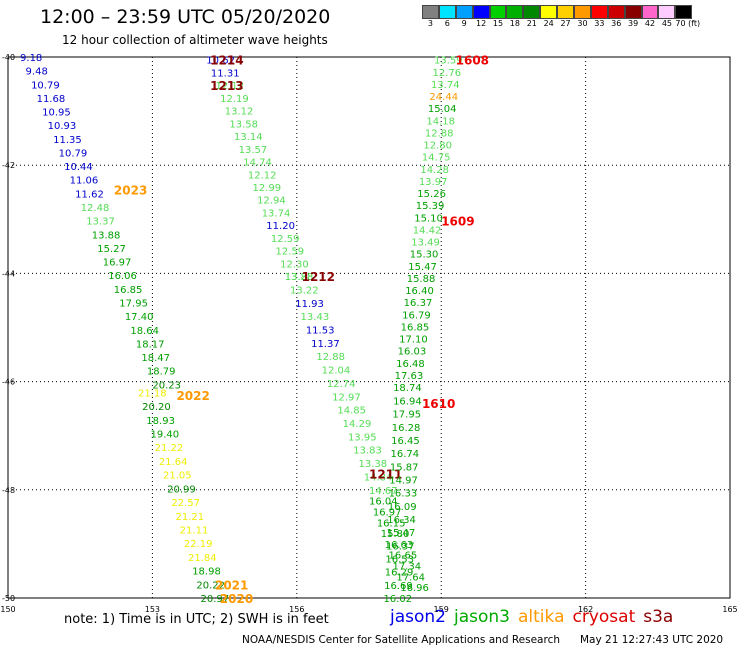 The image size is (740, 650). Describe the element at coordinates (325, 344) in the screenshot. I see `wave-height-value: 11.37` at that location.